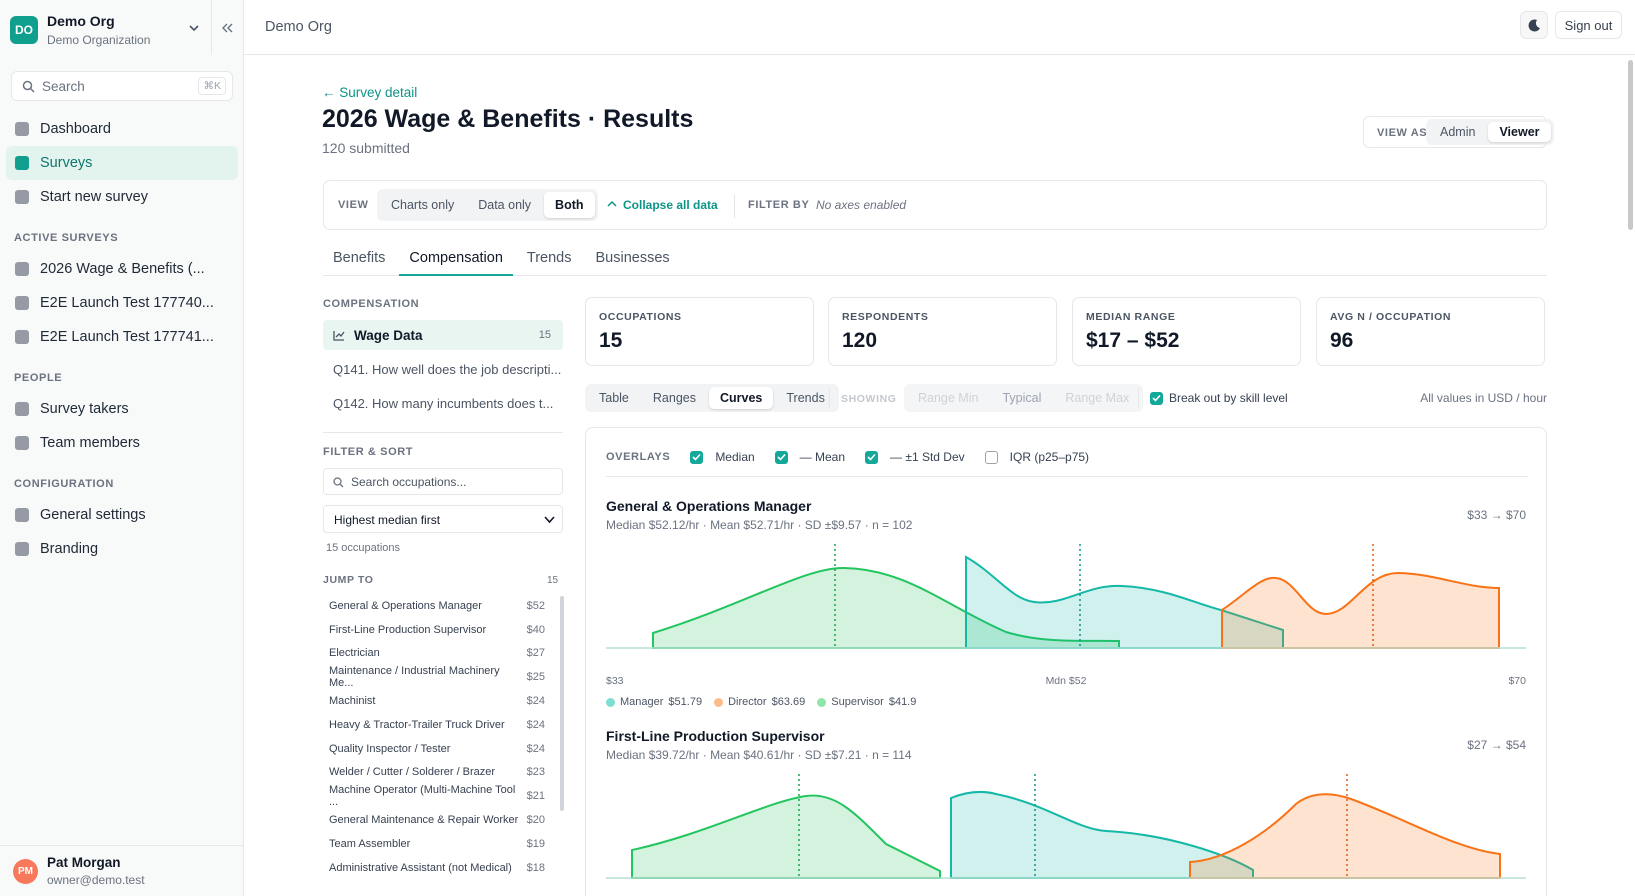  What do you see at coordinates (935, 263) in the screenshot?
I see `tabs: Benefits Compensation Trends Businesses` at bounding box center [935, 263].